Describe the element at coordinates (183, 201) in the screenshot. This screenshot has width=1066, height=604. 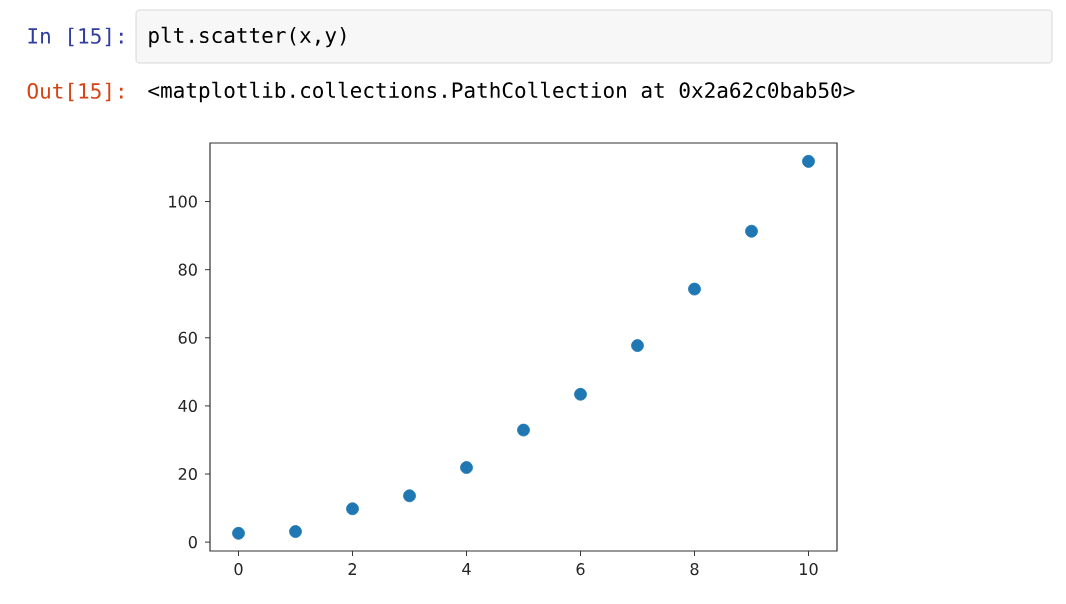
I see `y-tick-label: 100` at that location.